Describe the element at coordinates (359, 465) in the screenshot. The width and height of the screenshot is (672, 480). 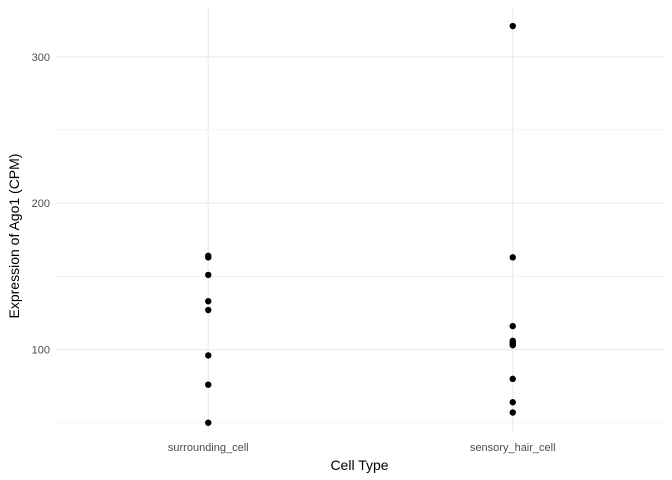
I see `x-axis-title: Cell Type` at that location.